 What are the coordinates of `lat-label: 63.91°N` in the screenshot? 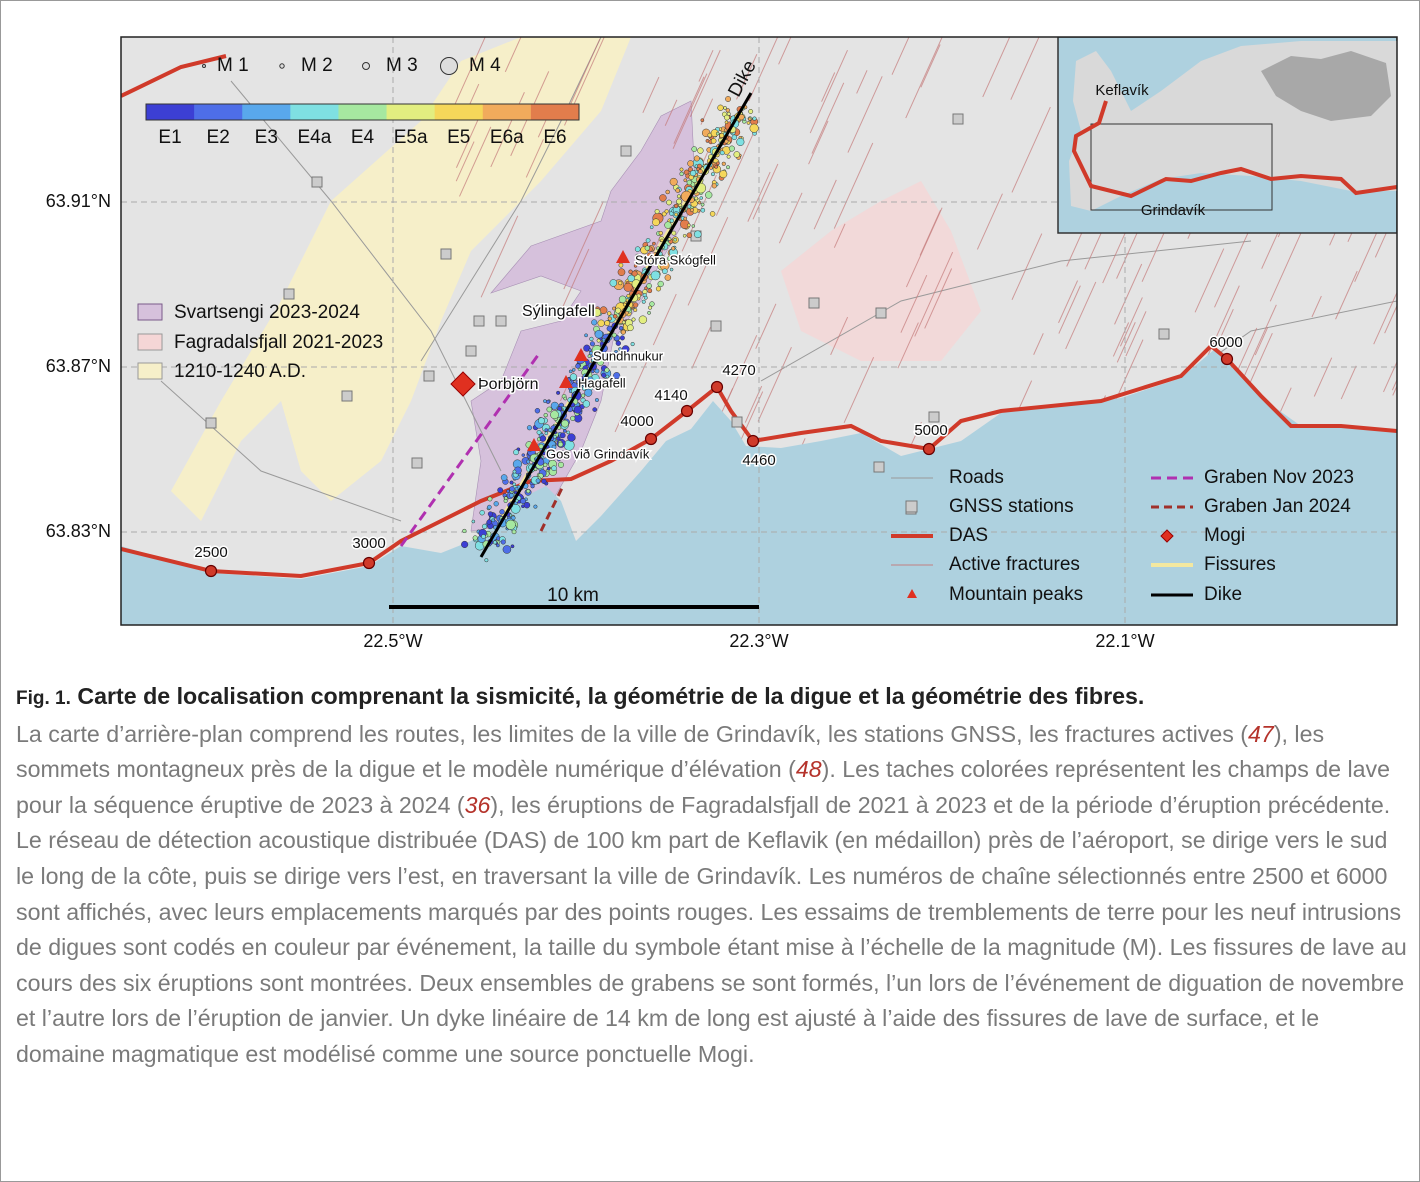 It's located at (78, 201).